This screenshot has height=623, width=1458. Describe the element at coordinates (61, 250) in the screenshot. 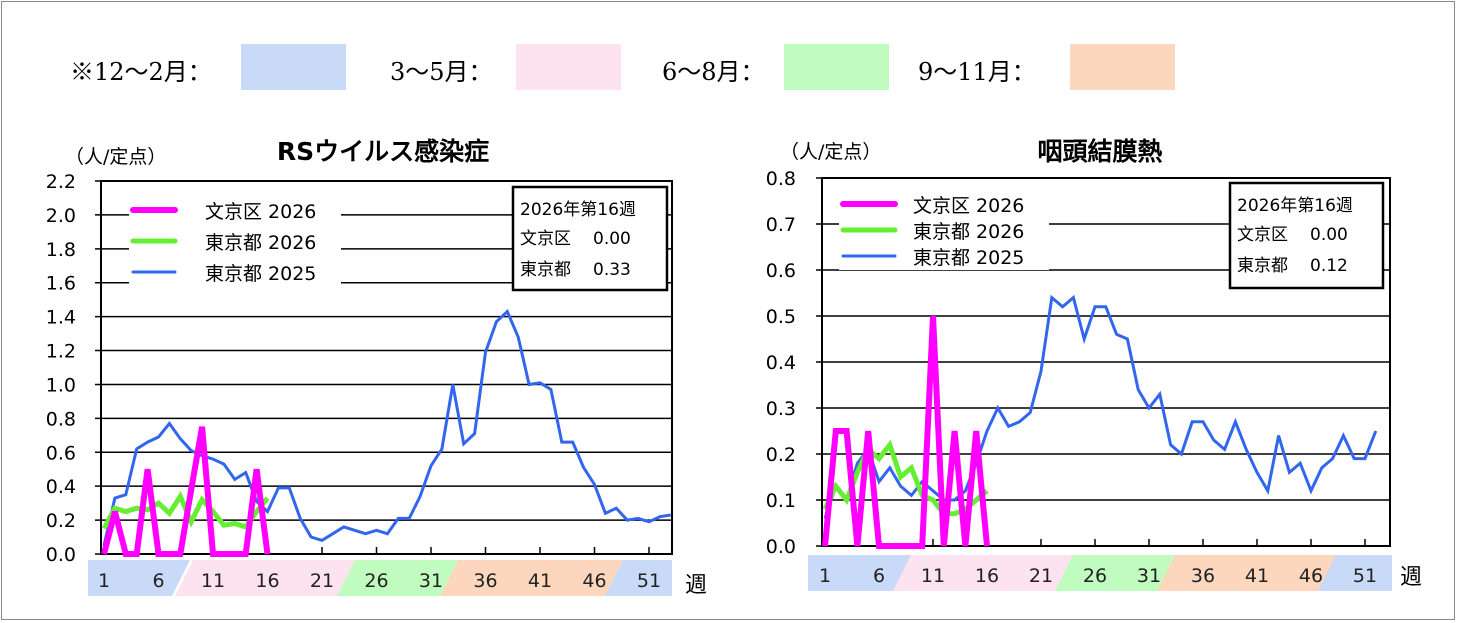

I see `y-tick-label: 1.8` at that location.